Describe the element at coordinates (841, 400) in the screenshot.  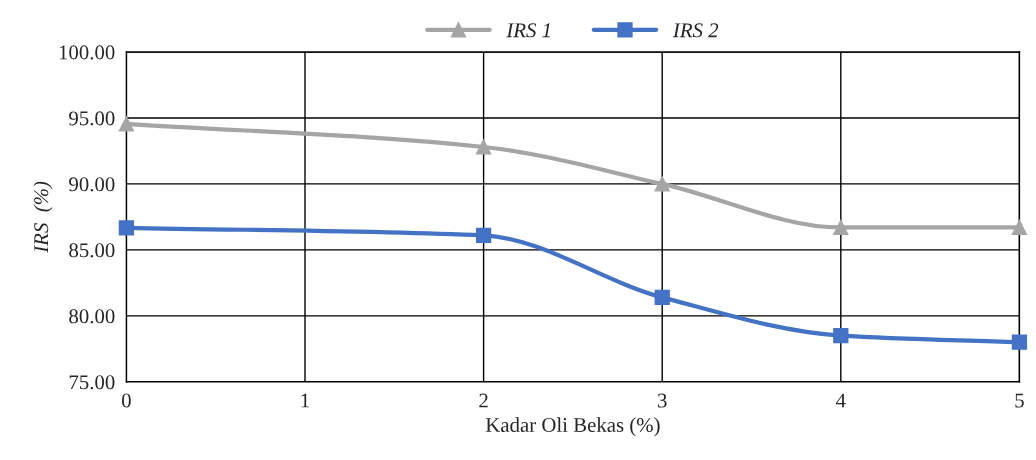
I see `x-tick-label: 4` at that location.